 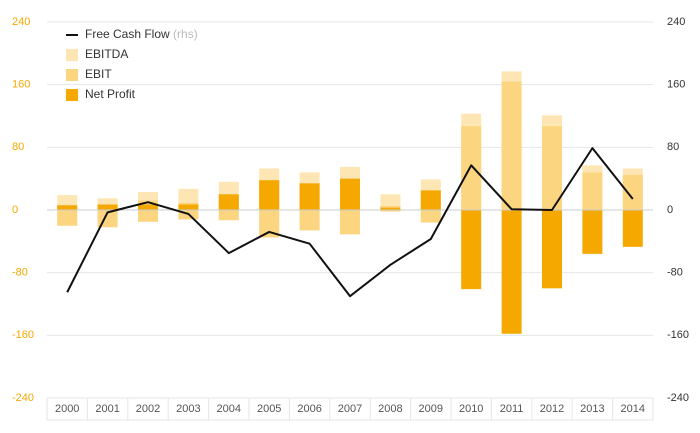 I want to click on right-y-tick-label: 160, so click(x=676, y=85).